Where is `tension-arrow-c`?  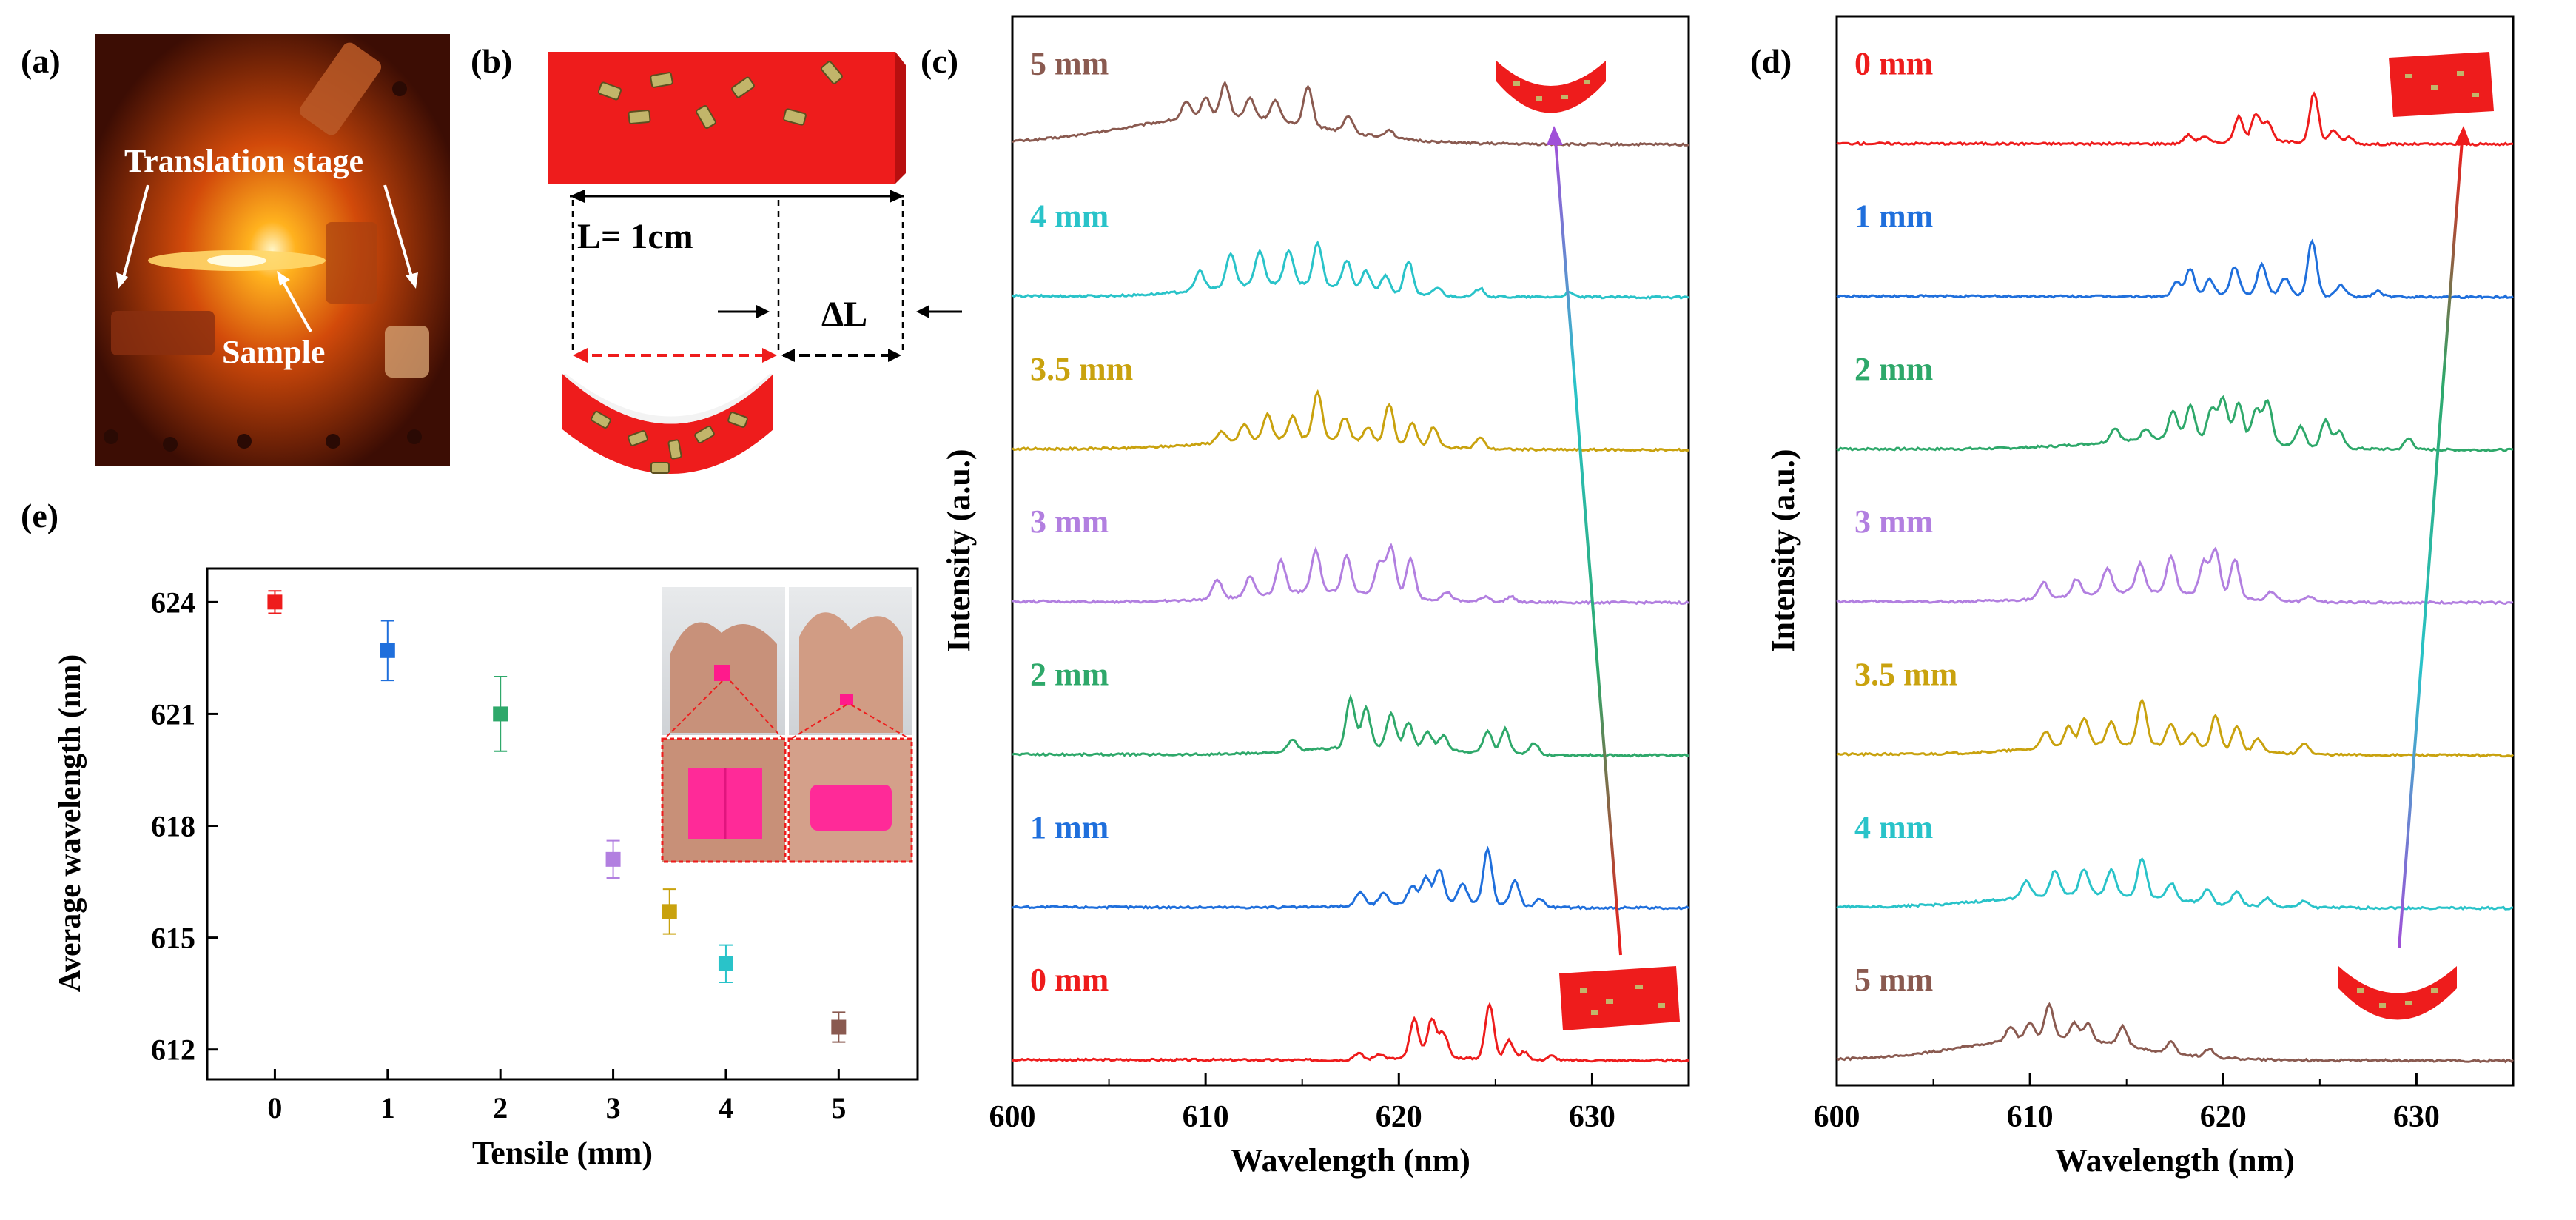 tension-arrow-c is located at coordinates (1584, 541).